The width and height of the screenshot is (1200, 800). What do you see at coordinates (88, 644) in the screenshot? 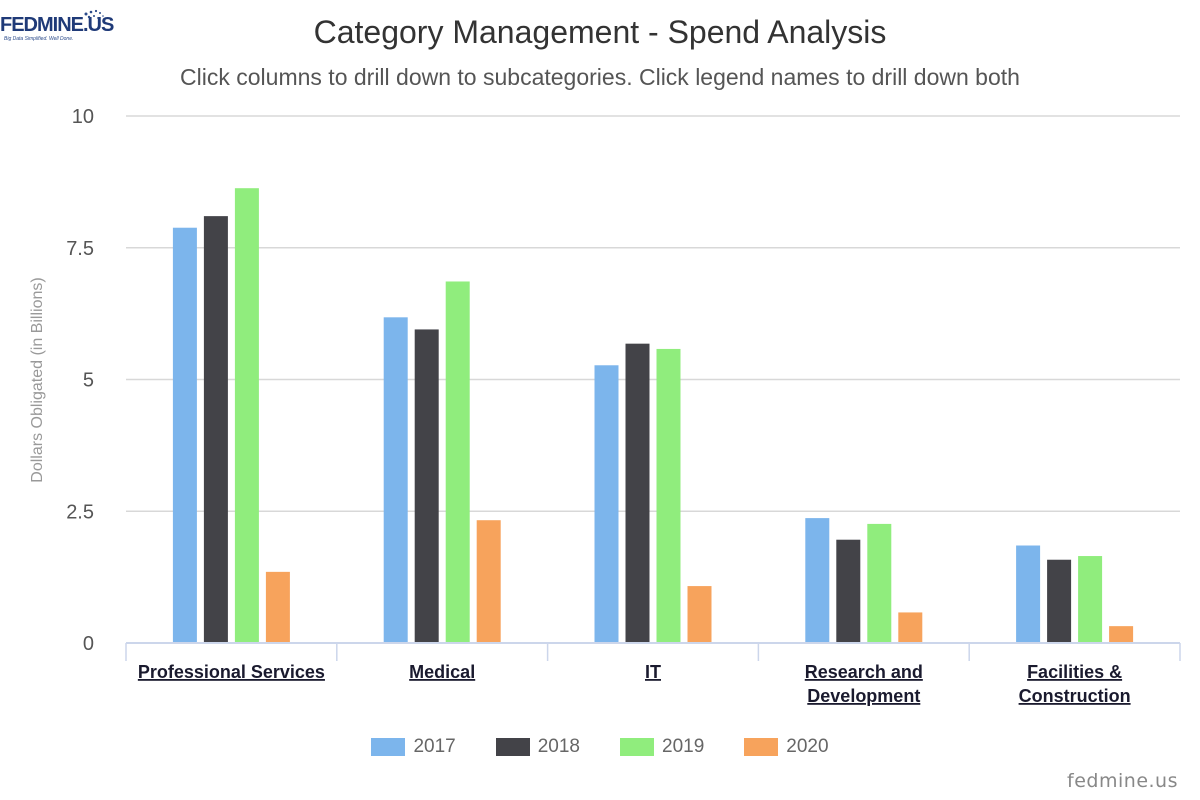
I see `y-tick-label: 0` at bounding box center [88, 644].